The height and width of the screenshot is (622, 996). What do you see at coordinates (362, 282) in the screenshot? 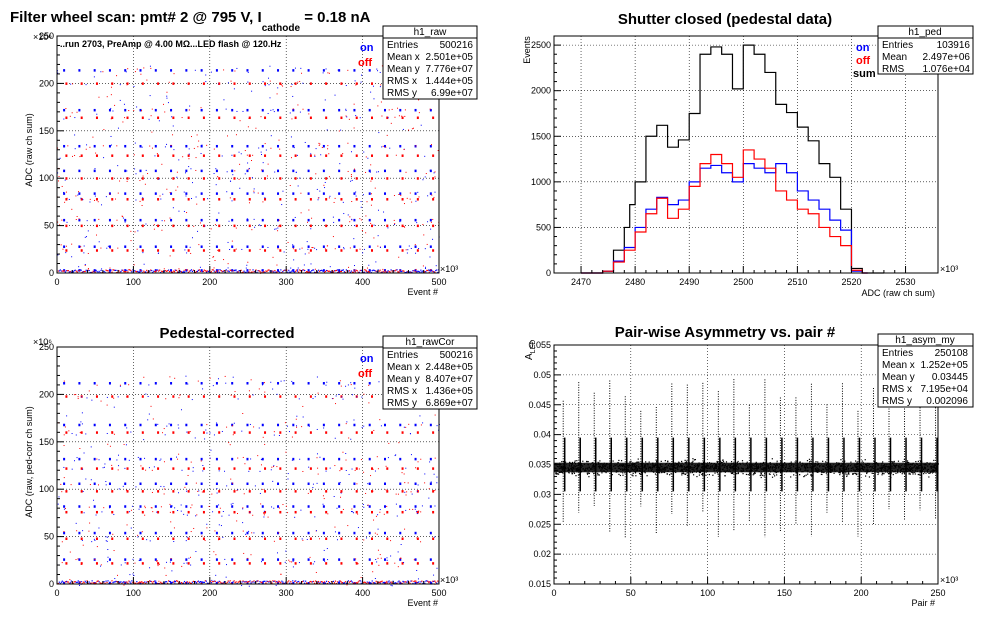
I see `x-tick-label: 400` at bounding box center [362, 282].